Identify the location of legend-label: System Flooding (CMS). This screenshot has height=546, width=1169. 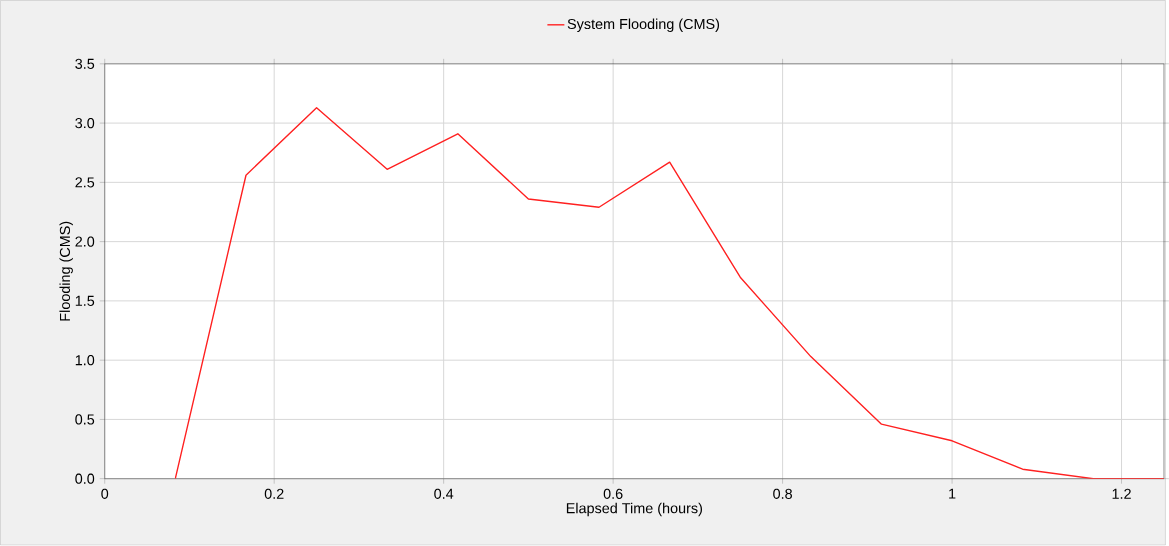
(643, 25).